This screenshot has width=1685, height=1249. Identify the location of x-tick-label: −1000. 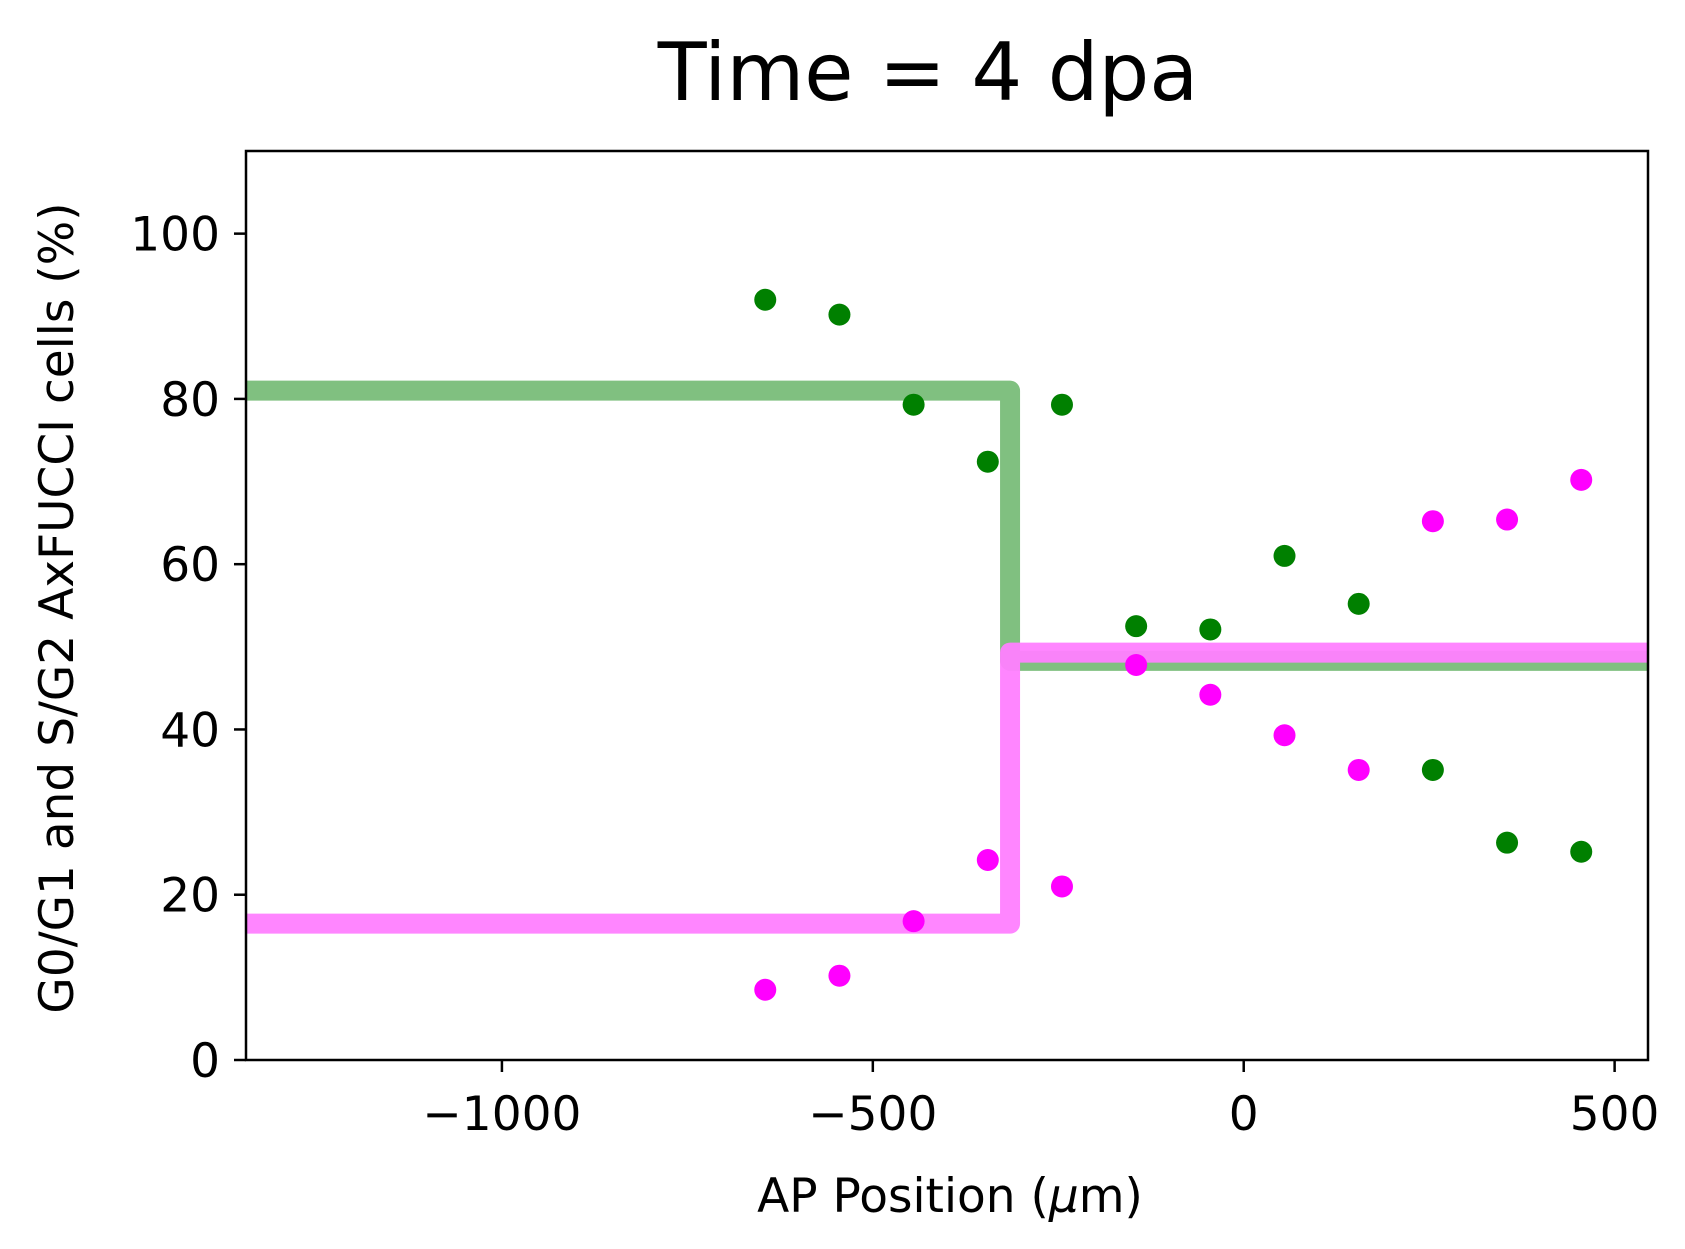
(501, 1114).